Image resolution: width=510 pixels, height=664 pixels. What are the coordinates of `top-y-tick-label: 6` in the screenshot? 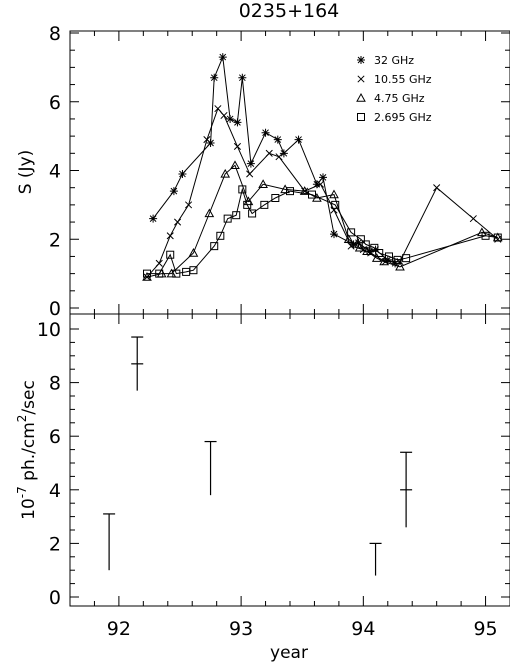 It's located at (55, 103).